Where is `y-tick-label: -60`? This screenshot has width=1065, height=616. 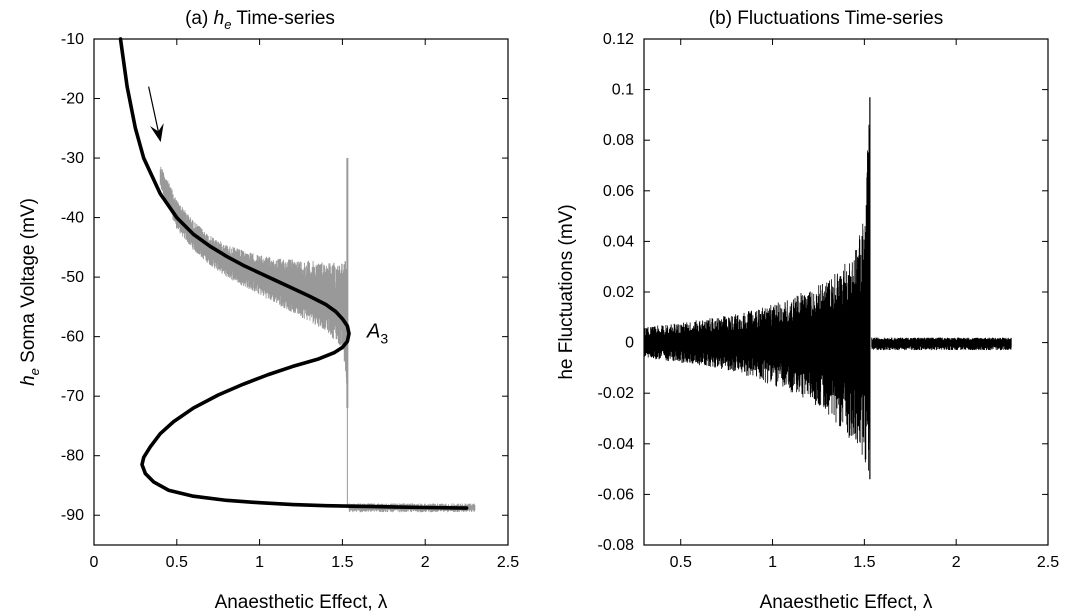
y-tick-label: -60 is located at coordinates (72, 337).